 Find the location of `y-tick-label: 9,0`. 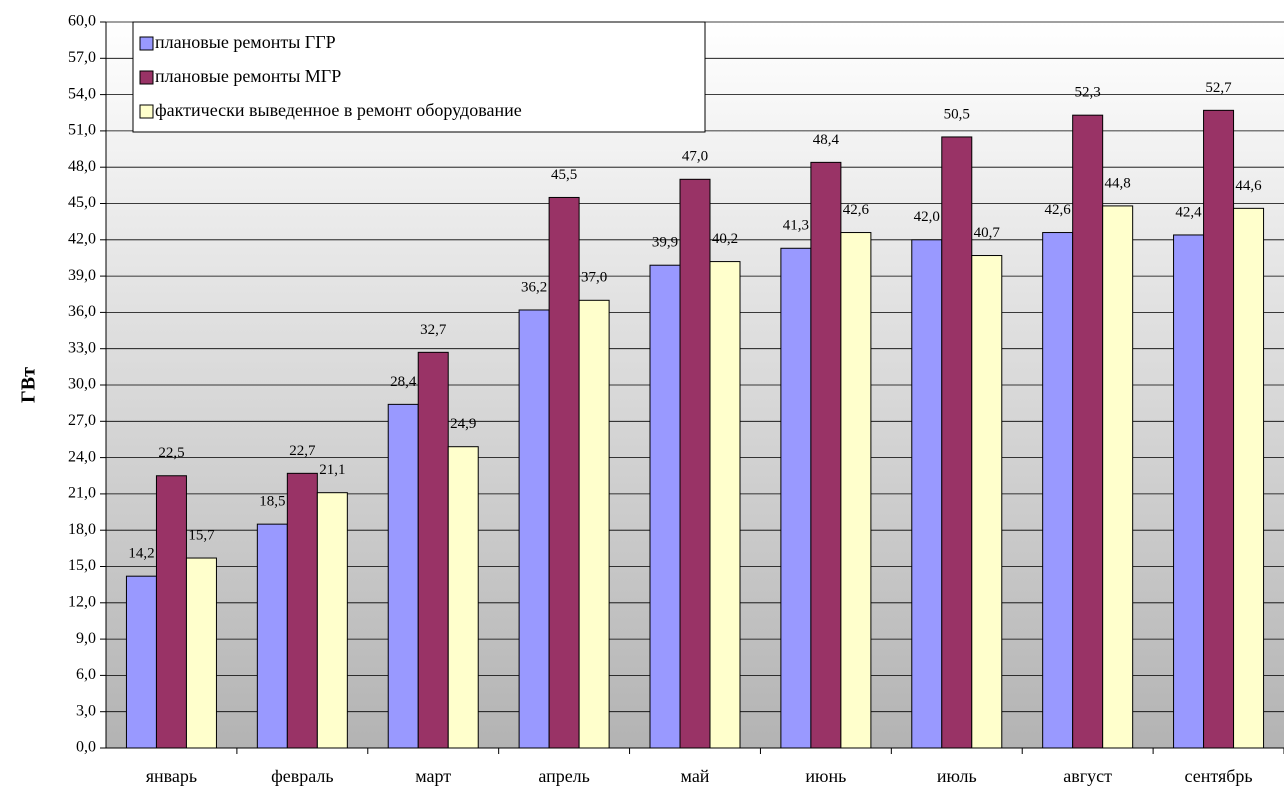

y-tick-label: 9,0 is located at coordinates (86, 638).